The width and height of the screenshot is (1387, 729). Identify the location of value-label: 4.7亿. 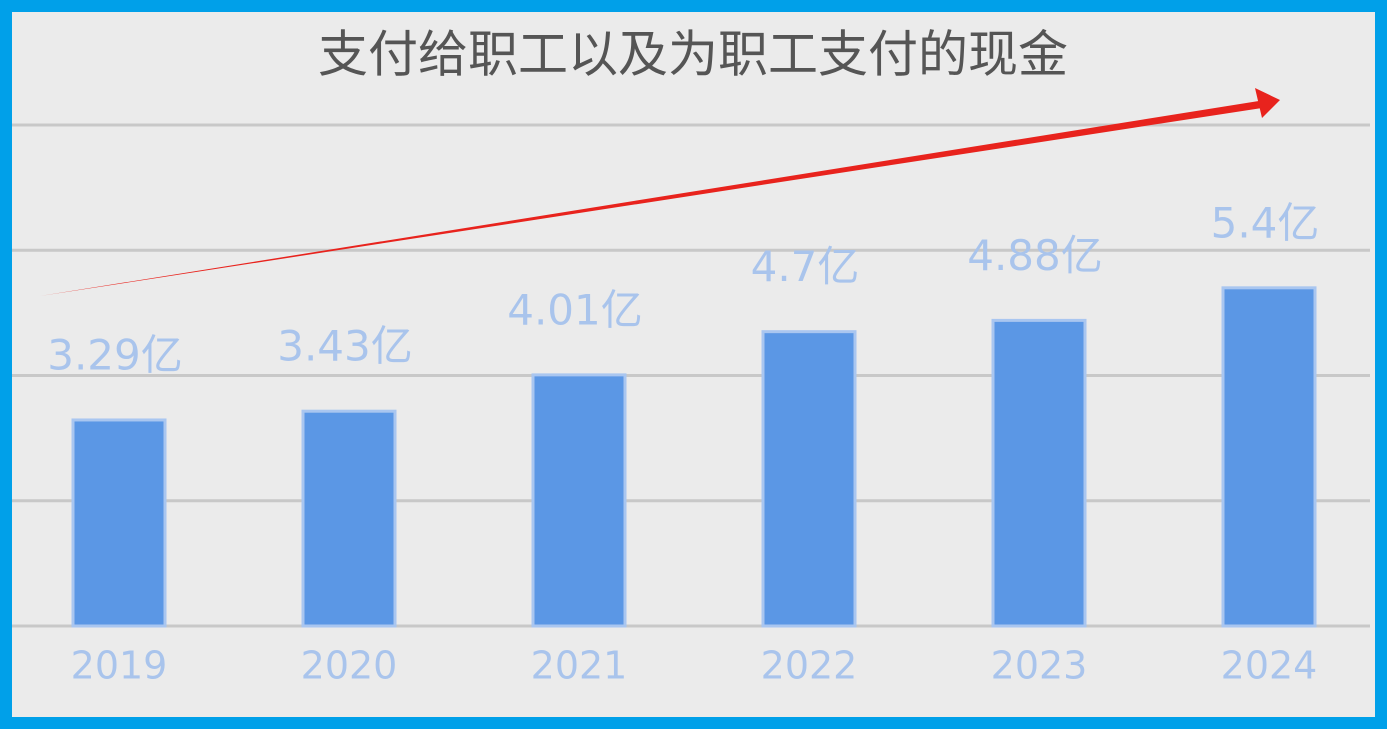
(805, 266).